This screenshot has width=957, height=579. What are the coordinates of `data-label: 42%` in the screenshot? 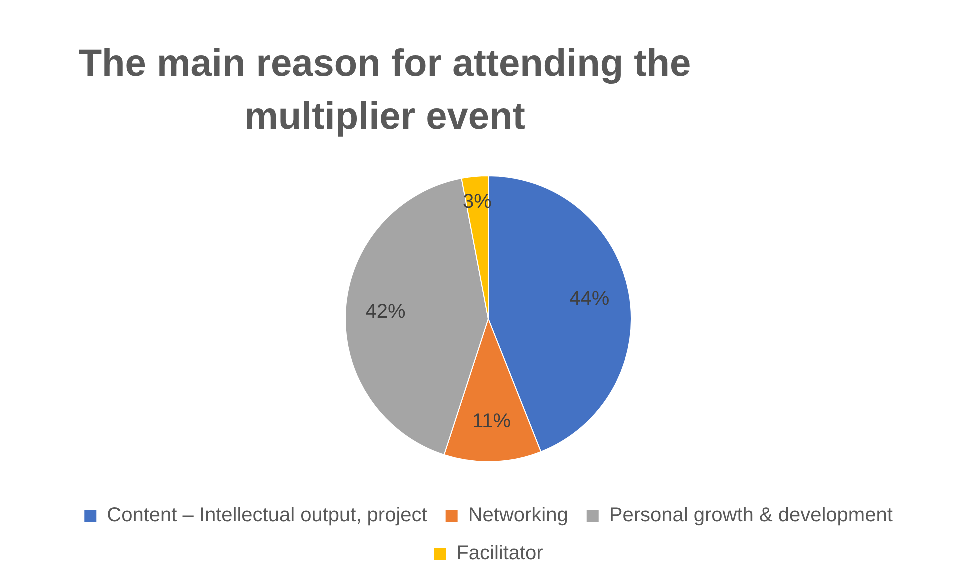 It's located at (386, 312).